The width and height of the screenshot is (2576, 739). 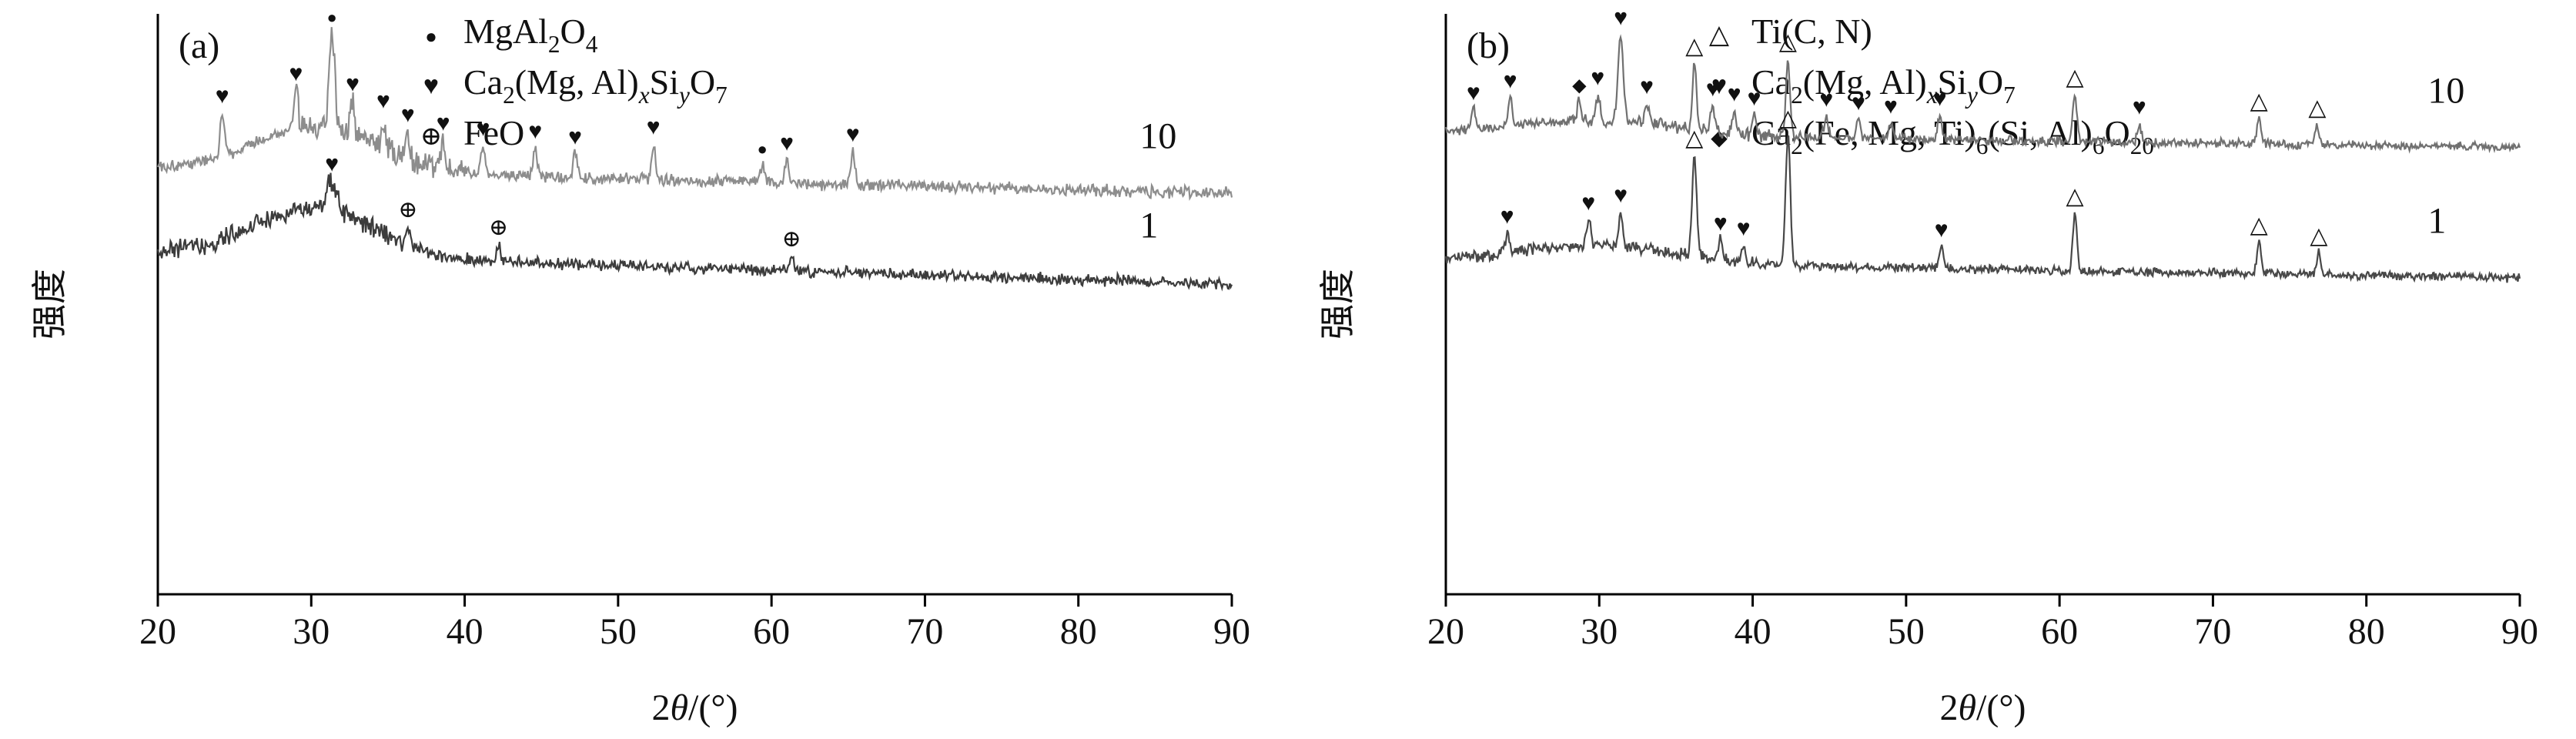 What do you see at coordinates (1812, 31) in the screenshot?
I see `legend-label: Ti(C, N)` at bounding box center [1812, 31].